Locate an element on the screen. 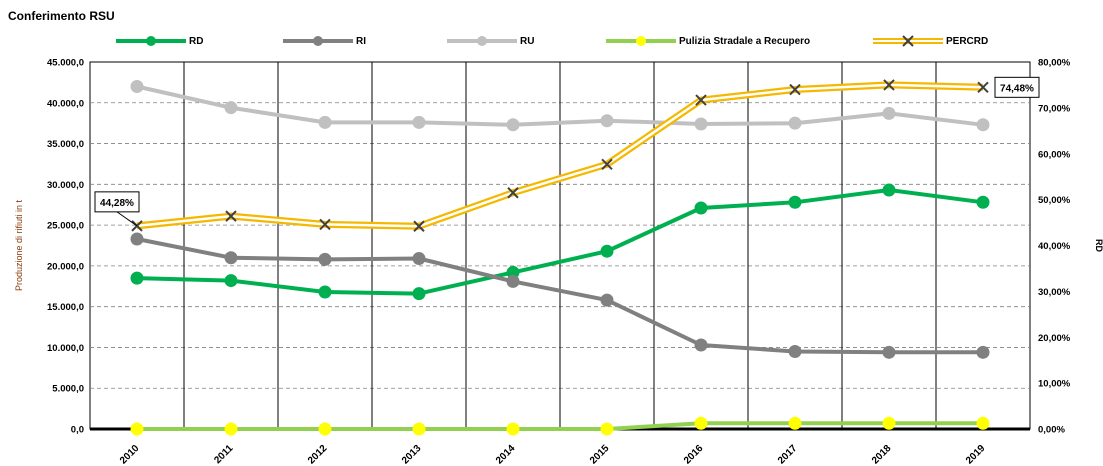 Image resolution: width=1103 pixels, height=466 pixels. y2-tick-label: 70,00% is located at coordinates (1054, 108).